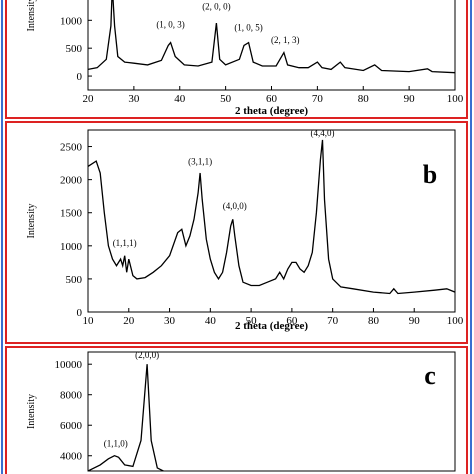 This screenshot has height=474, width=474. I want to click on y-tick-label: 10000, so click(69, 365).